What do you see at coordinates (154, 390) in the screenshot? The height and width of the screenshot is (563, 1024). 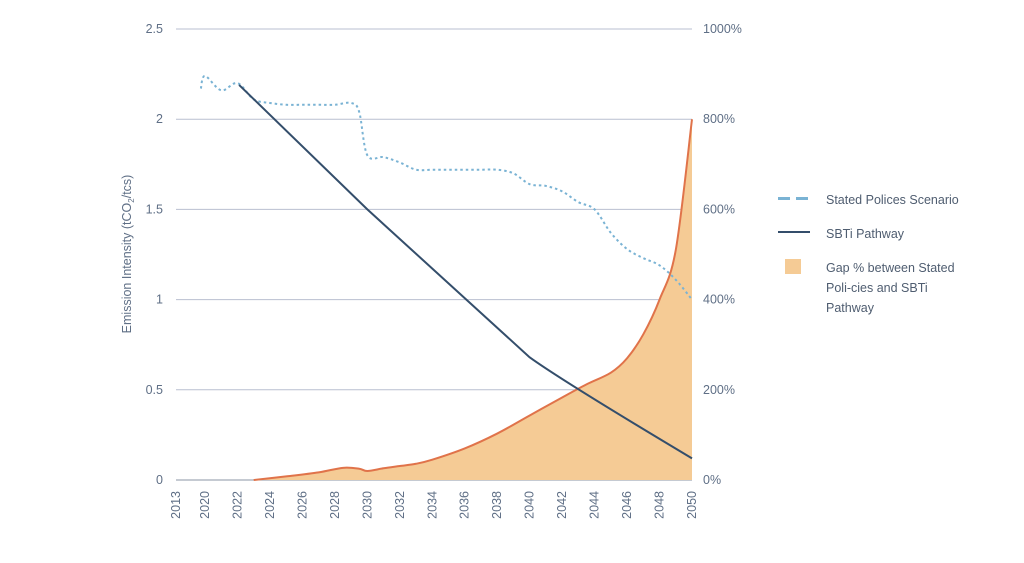 I see `y-tick-label: 0.5` at bounding box center [154, 390].